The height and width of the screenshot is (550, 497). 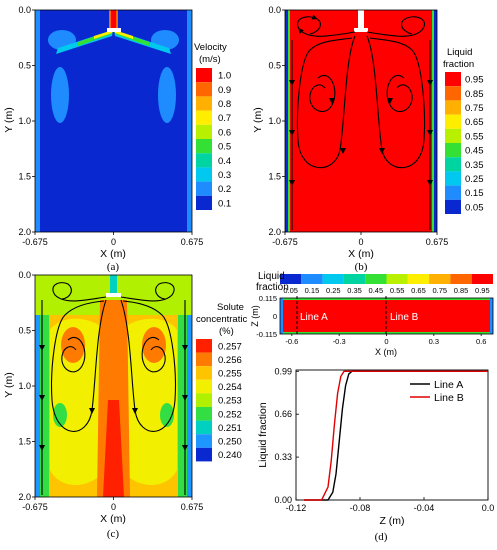 What do you see at coordinates (281, 316) in the screenshot?
I see `panel-d-top-shell-left` at bounding box center [281, 316].